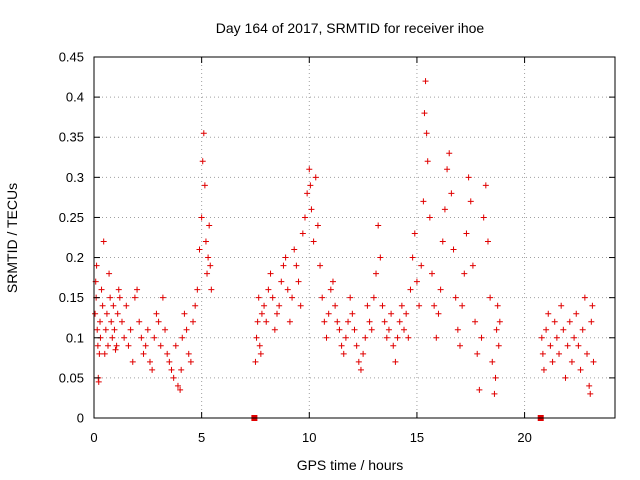  I want to click on x-axis-title: GPS time / hours, so click(350, 465).